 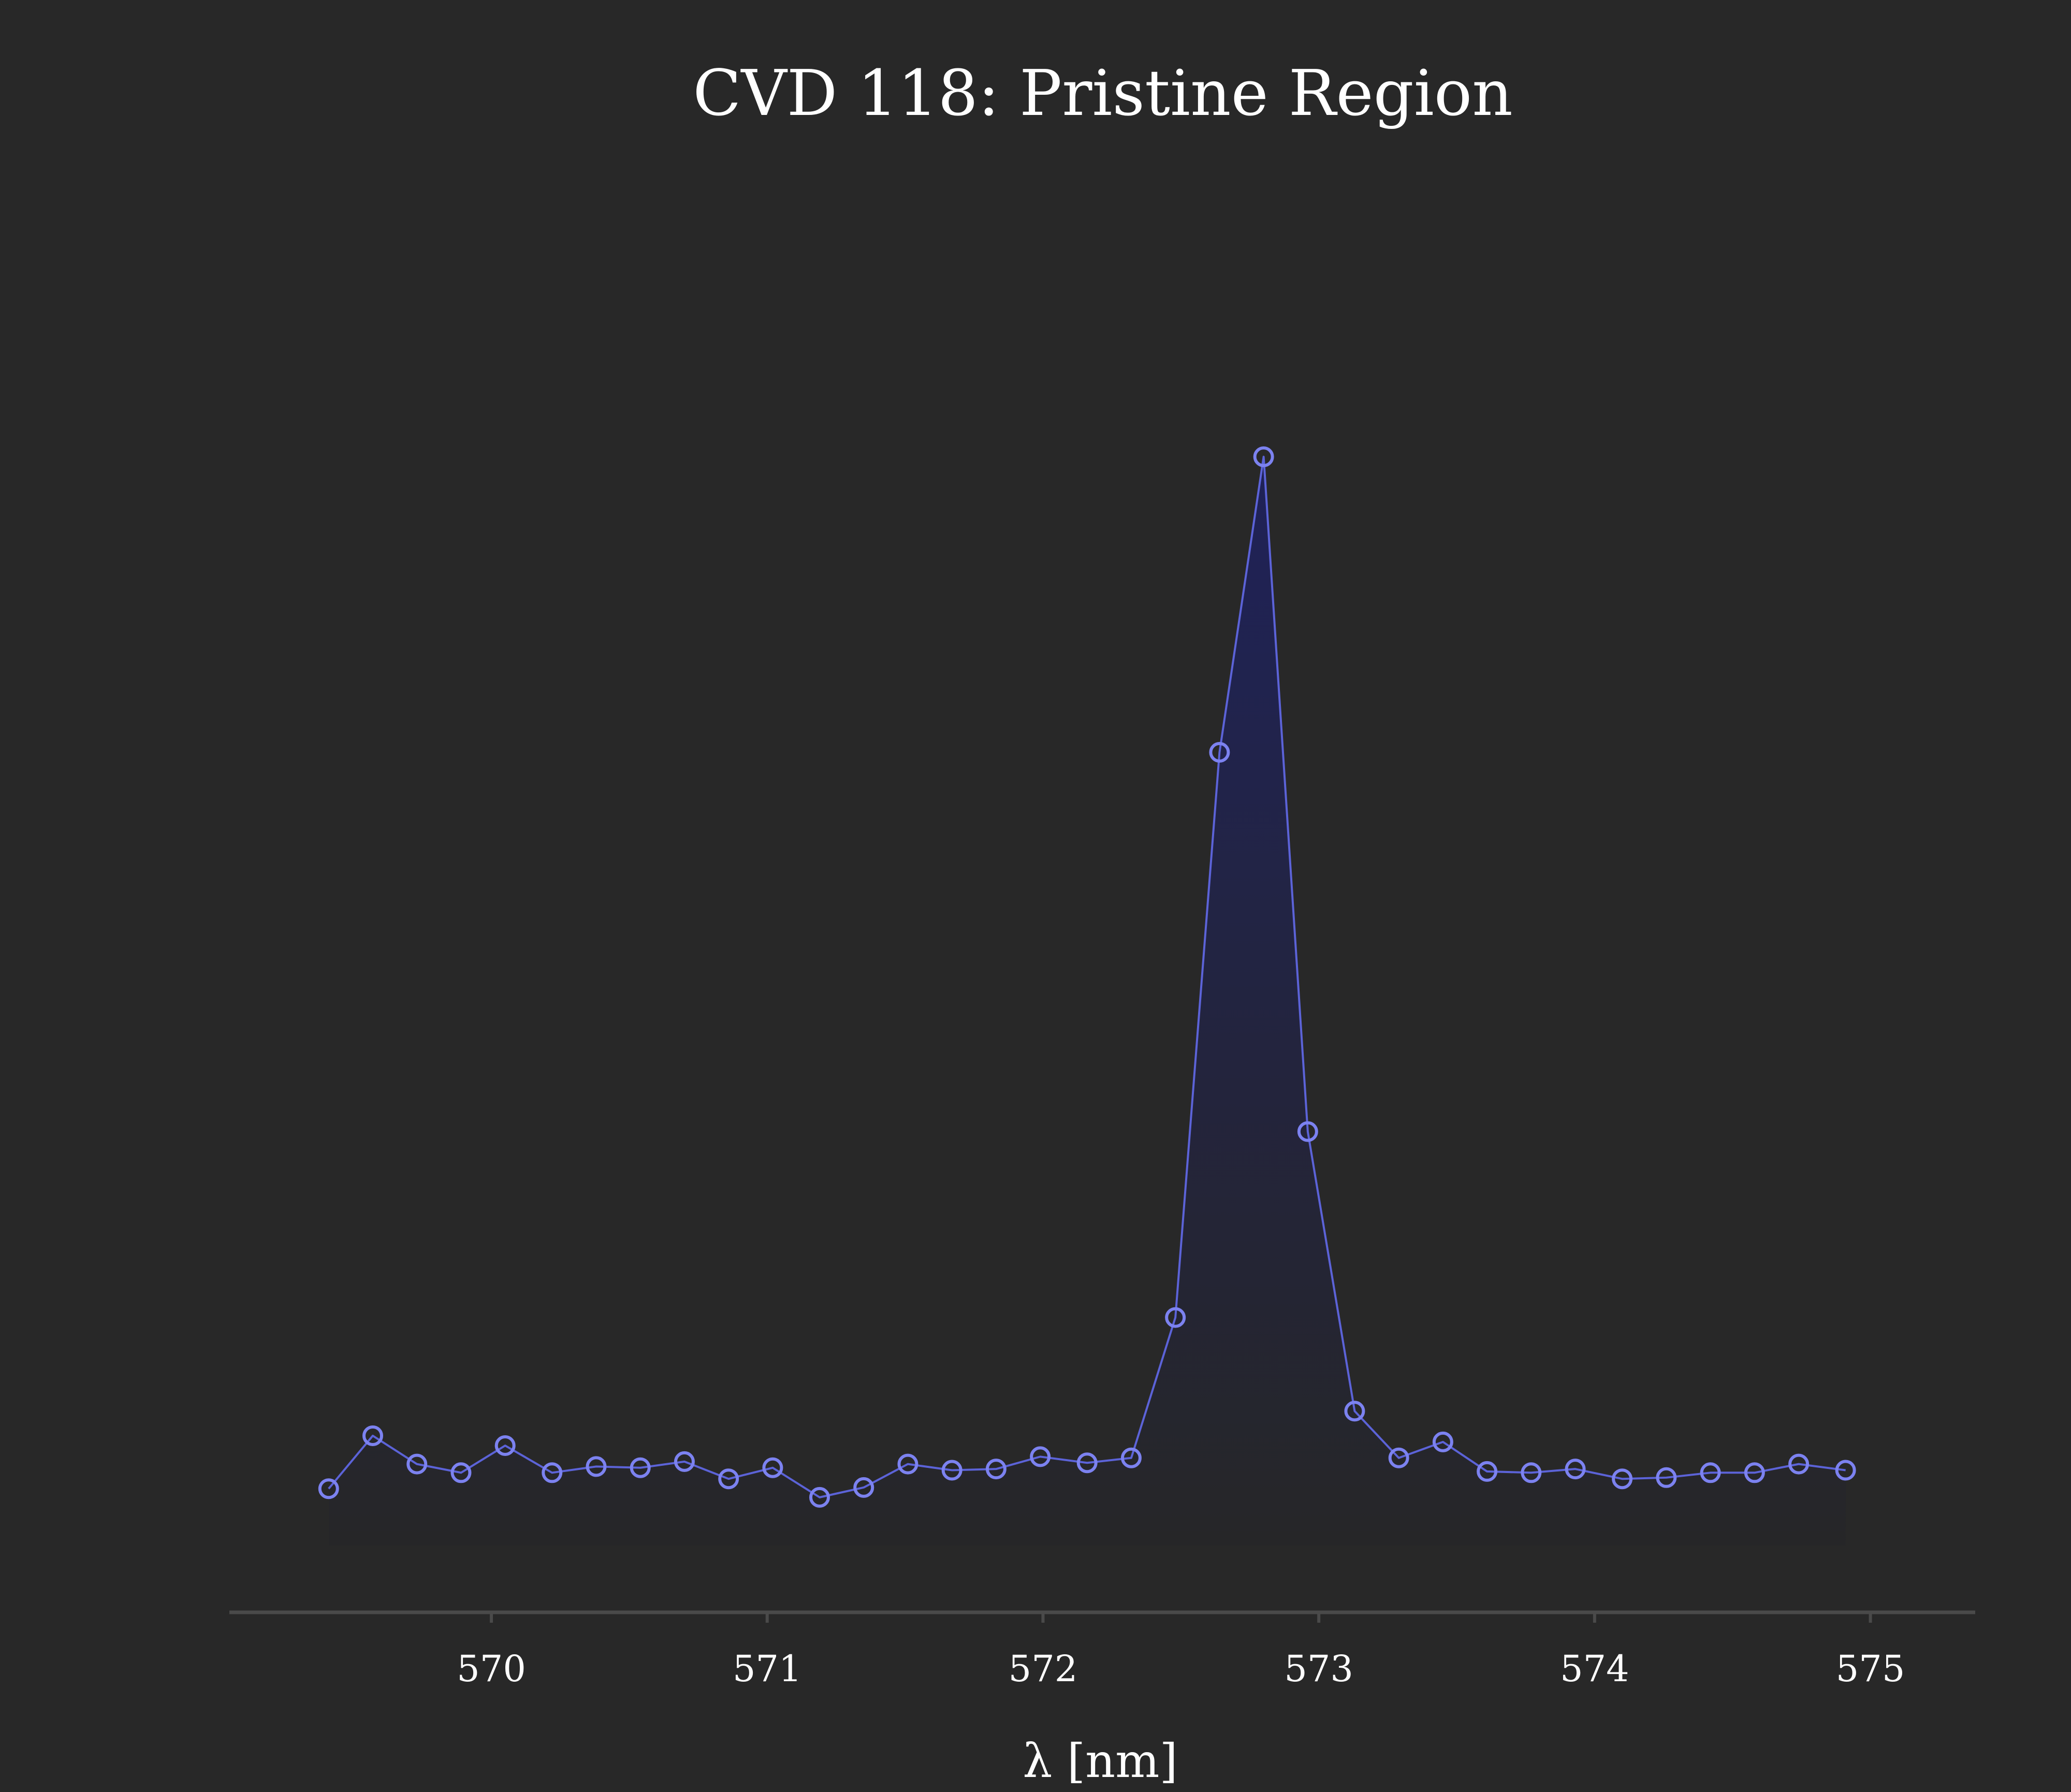 What do you see at coordinates (768, 1669) in the screenshot?
I see `x-tick-label: 571` at bounding box center [768, 1669].